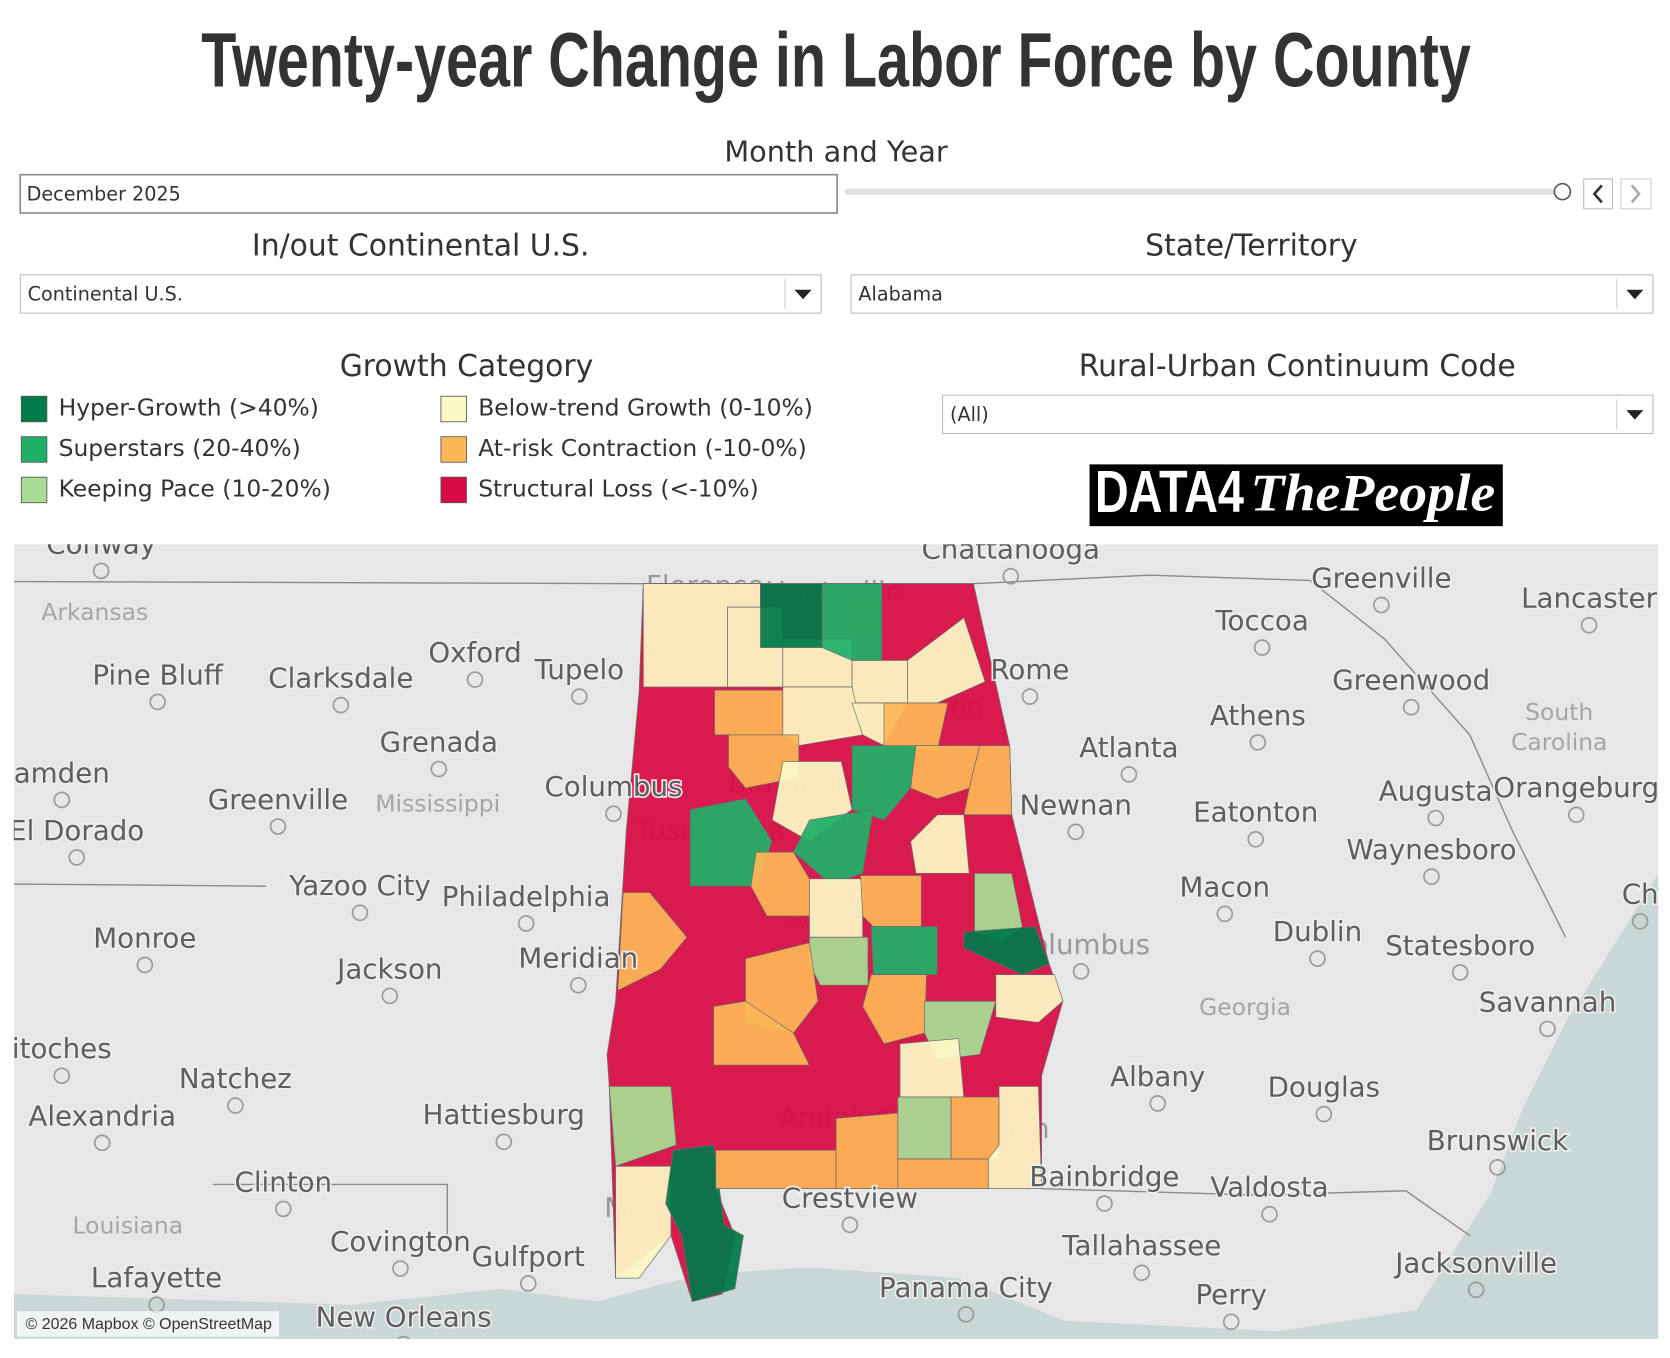 Image resolution: width=1670 pixels, height=1358 pixels. Describe the element at coordinates (101, 543) in the screenshot. I see `city-label: Conway` at that location.